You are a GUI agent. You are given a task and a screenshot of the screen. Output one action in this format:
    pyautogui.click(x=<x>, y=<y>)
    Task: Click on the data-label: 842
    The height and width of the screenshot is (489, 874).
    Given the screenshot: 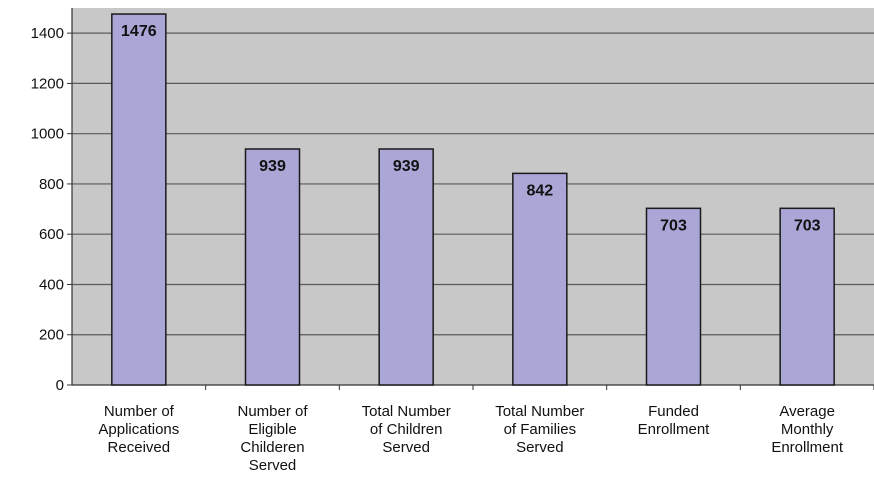 What is the action you would take?
    pyautogui.click(x=539, y=190)
    